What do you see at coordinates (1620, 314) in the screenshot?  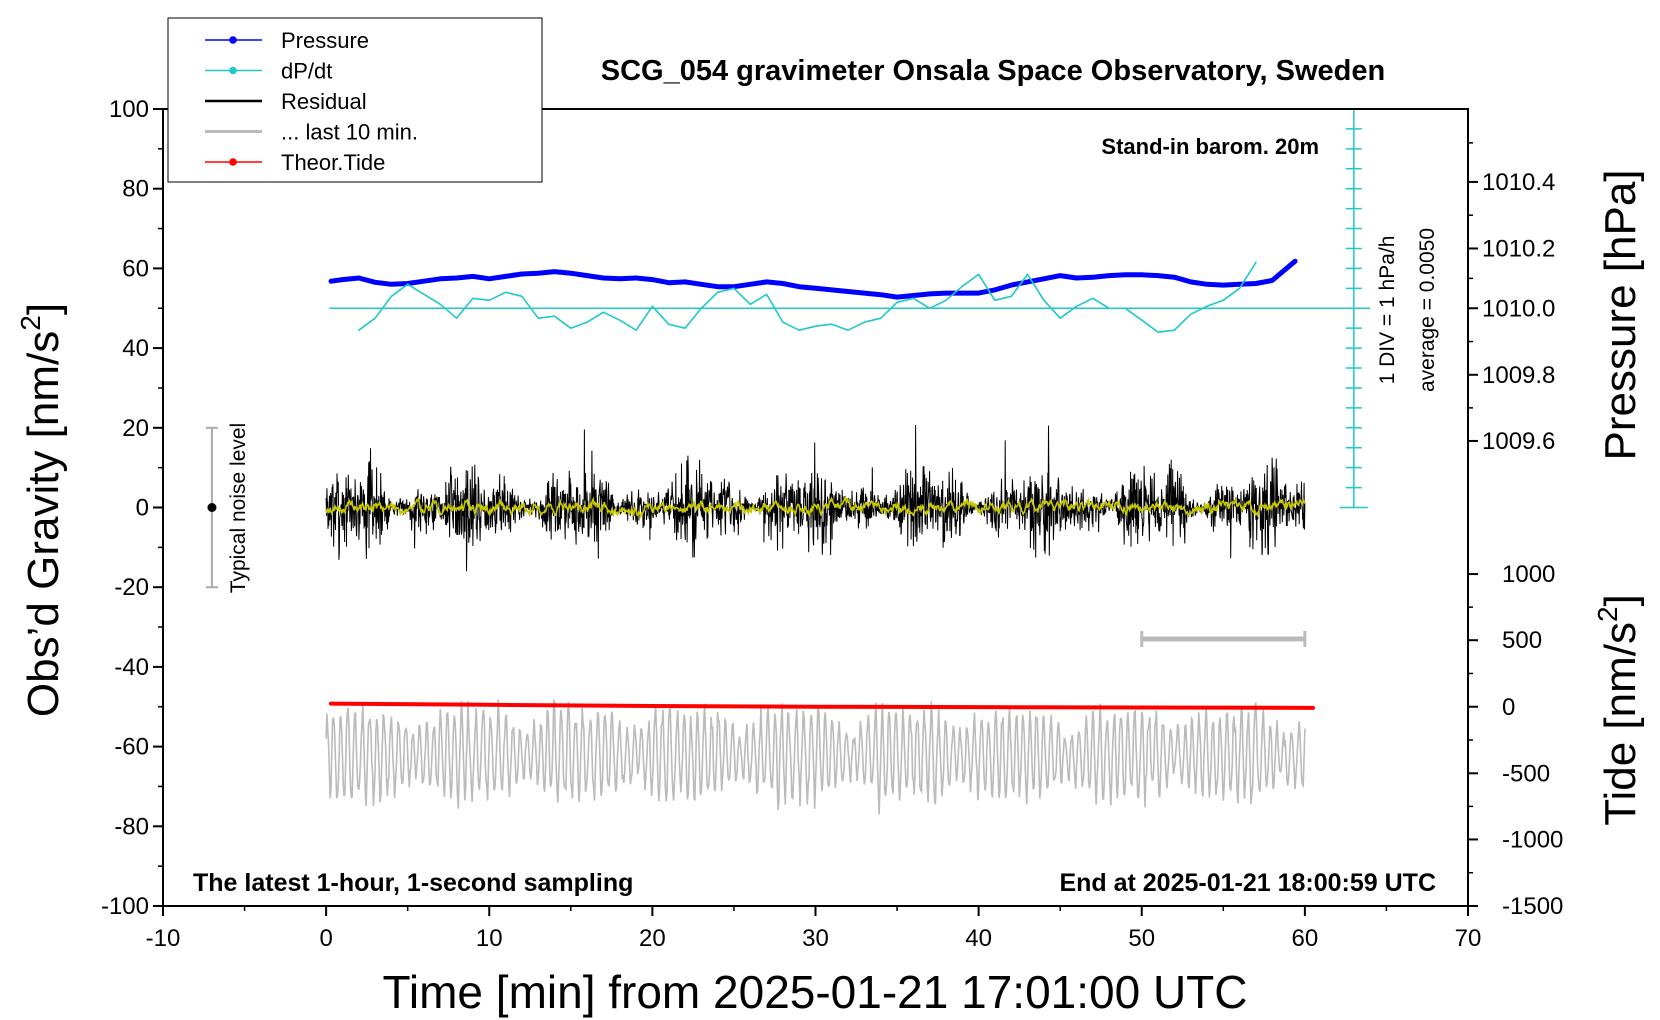 I see `y-axis-label-pressure: Pressure [hPa]` at bounding box center [1620, 314].